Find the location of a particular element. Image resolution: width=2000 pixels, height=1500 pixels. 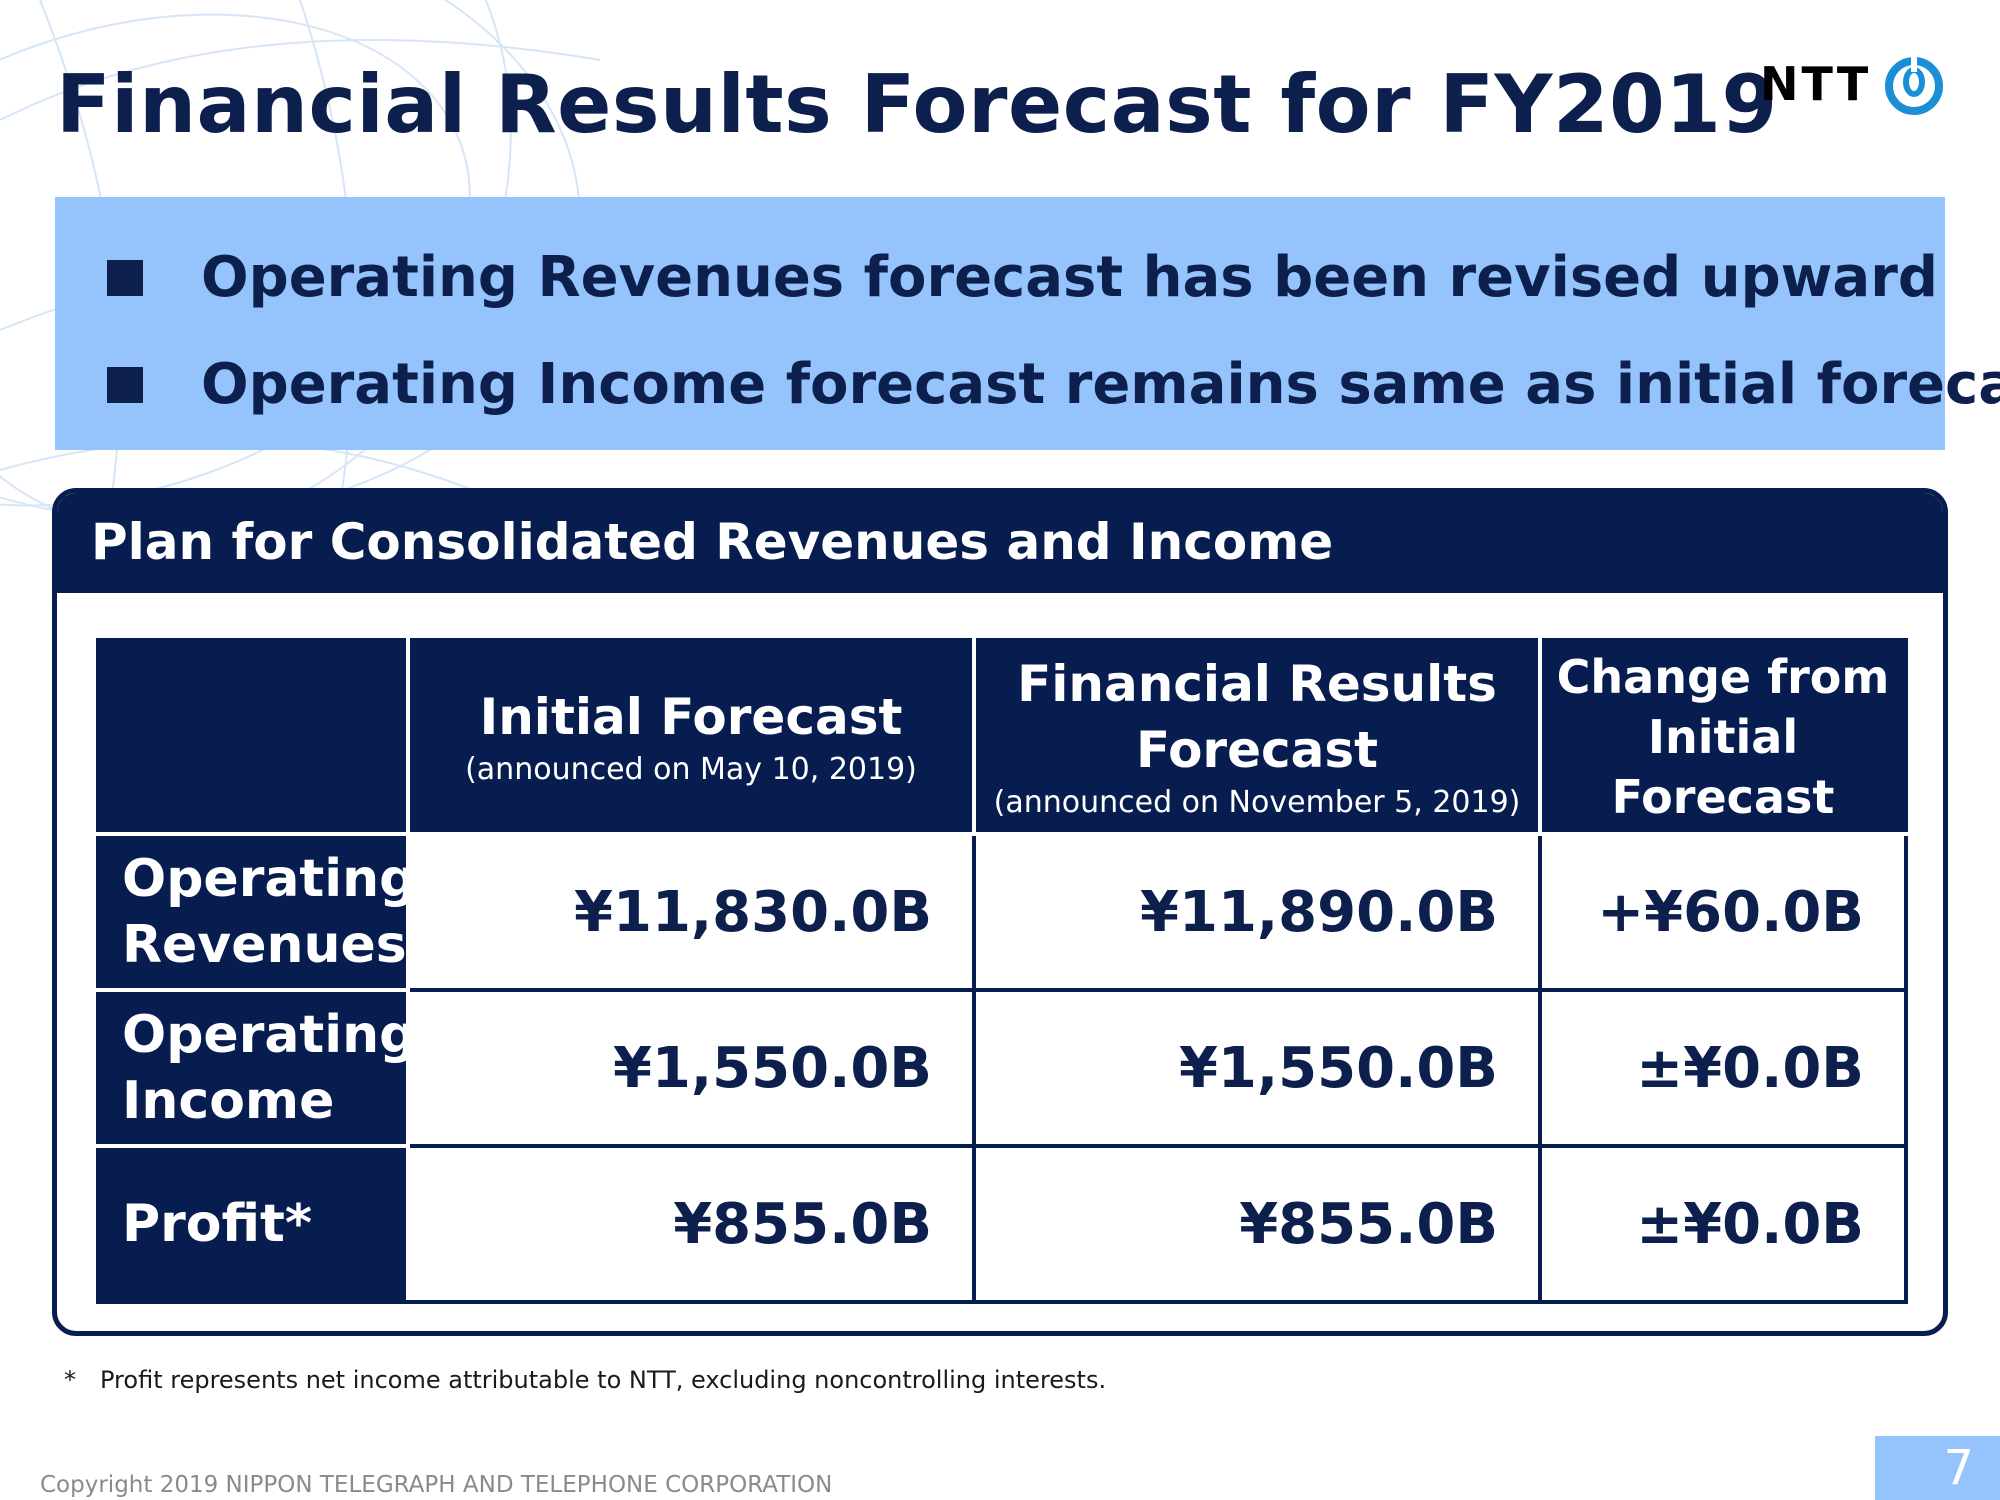

row-label-line: Revenues is located at coordinates (264, 945).